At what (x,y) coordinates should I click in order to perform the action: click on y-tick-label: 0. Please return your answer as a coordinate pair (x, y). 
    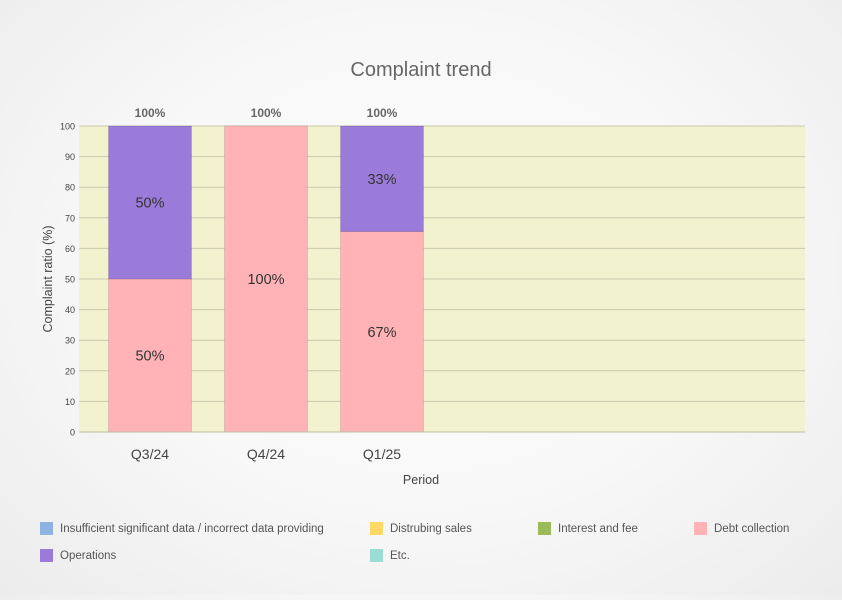
    Looking at the image, I should click on (72, 433).